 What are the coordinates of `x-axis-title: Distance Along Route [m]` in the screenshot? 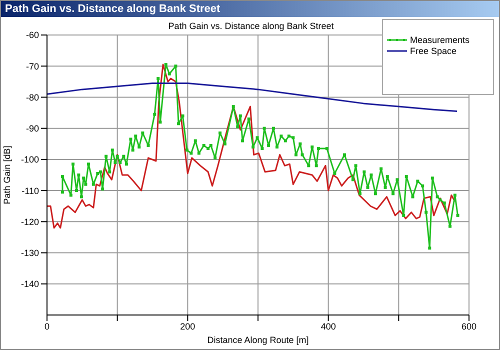 It's located at (258, 340).